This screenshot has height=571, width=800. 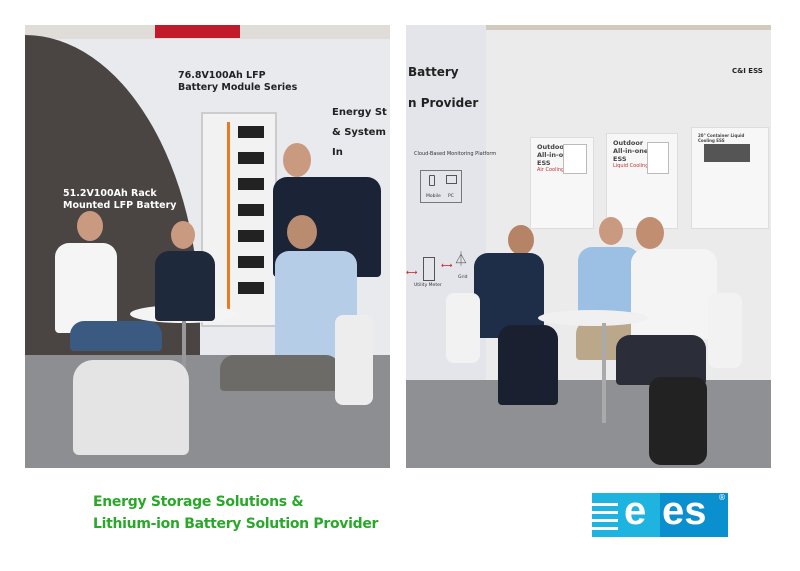 I want to click on sign-module-line1: 76.8V100Ah LFP, so click(x=222, y=75).